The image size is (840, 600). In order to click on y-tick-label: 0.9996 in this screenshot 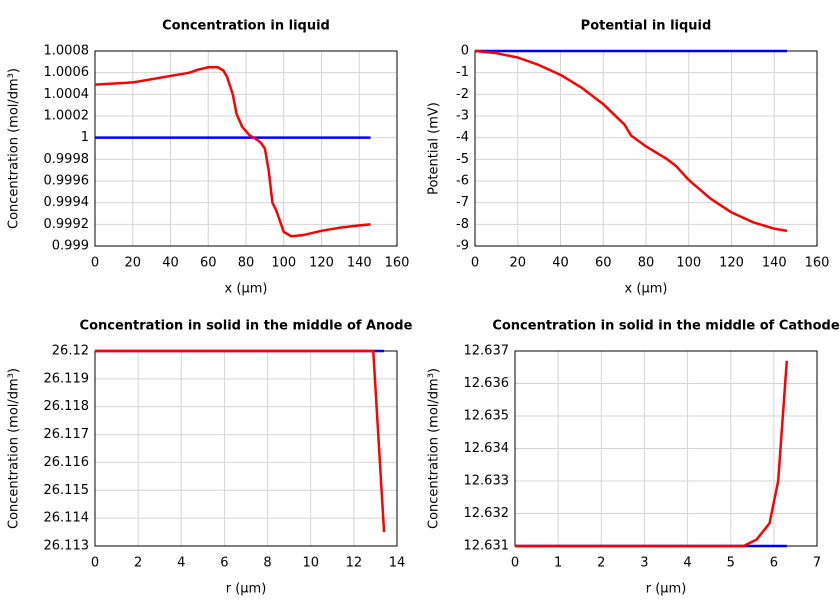, I will do `click(67, 181)`.